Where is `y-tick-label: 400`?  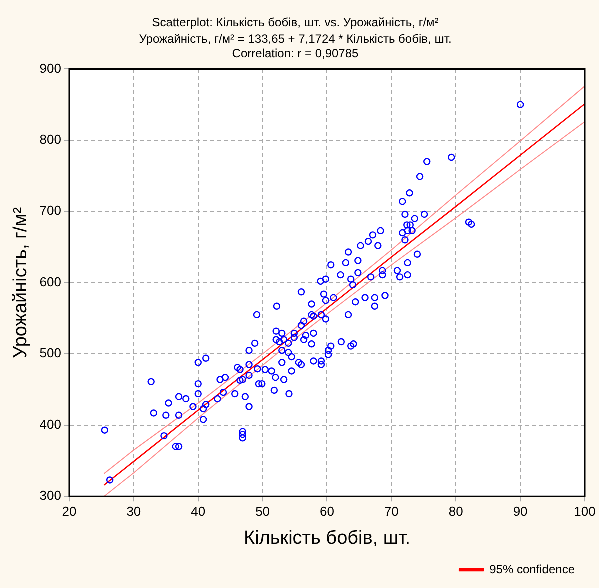 y-tick-label: 400 is located at coordinates (51, 424).